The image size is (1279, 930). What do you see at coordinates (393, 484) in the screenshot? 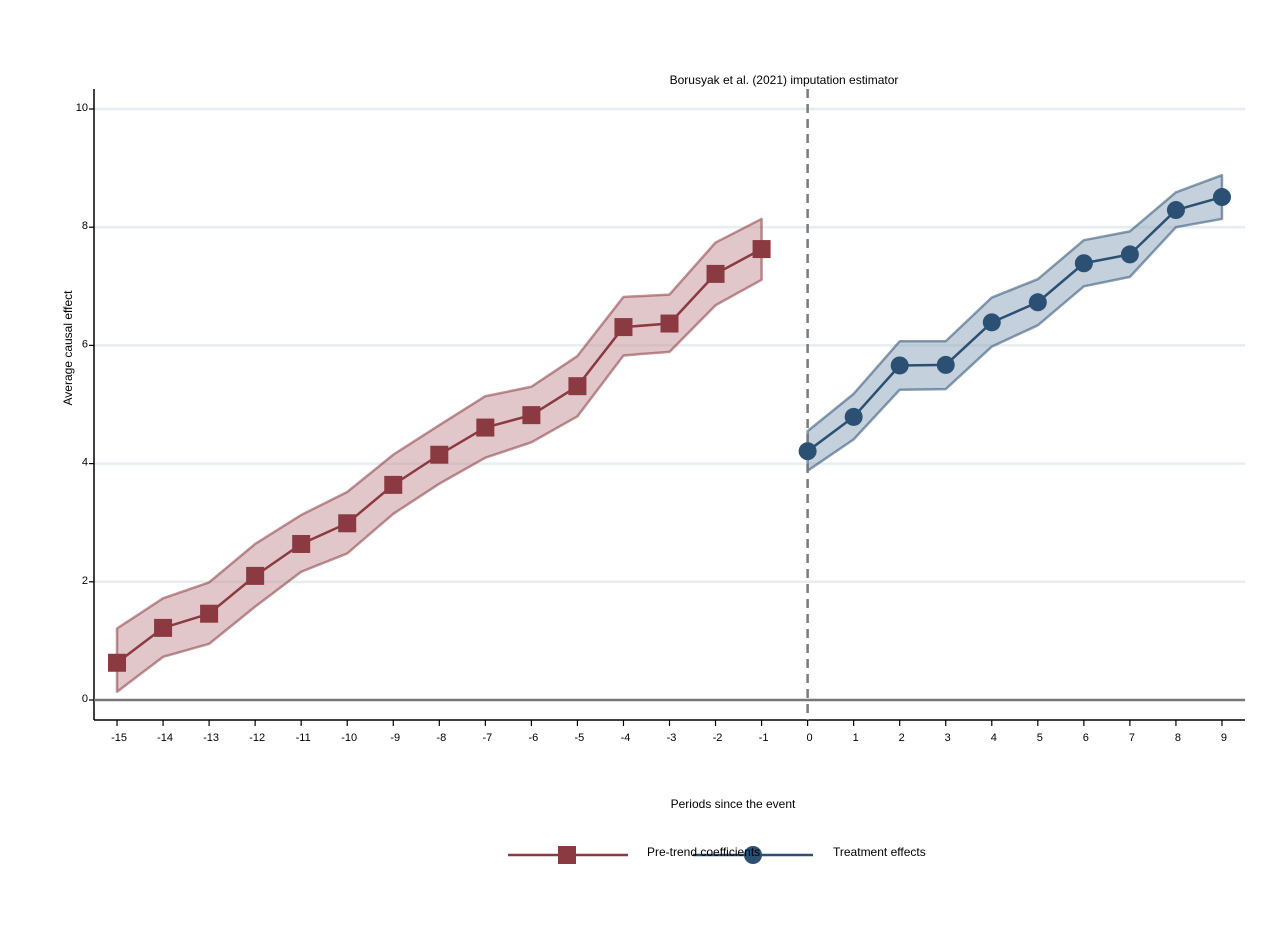
I see `pretrend-point--9` at bounding box center [393, 484].